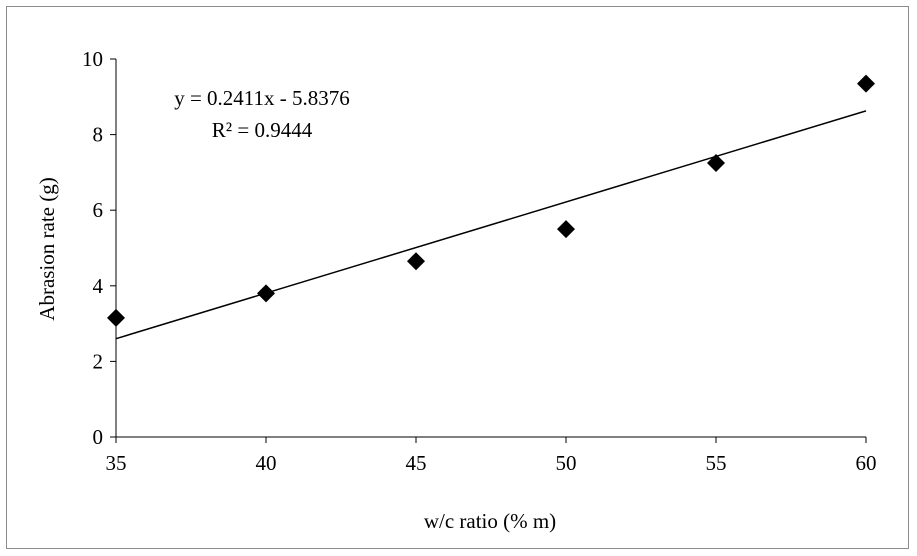 The height and width of the screenshot is (556, 917). I want to click on y-tick-label: 2, so click(98, 361).